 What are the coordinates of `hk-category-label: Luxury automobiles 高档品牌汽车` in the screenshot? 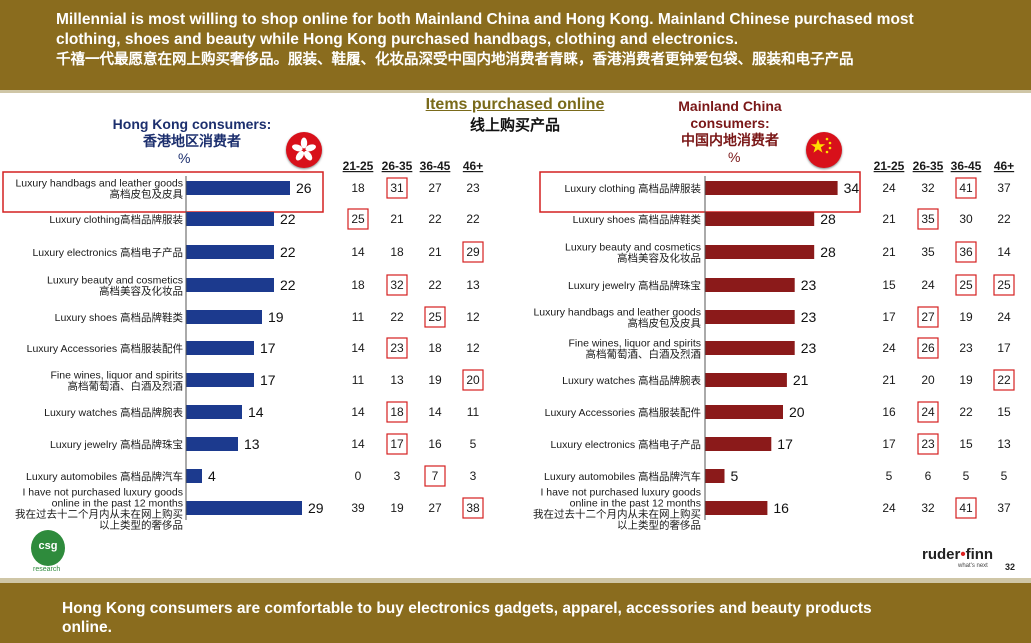 It's located at (104, 476).